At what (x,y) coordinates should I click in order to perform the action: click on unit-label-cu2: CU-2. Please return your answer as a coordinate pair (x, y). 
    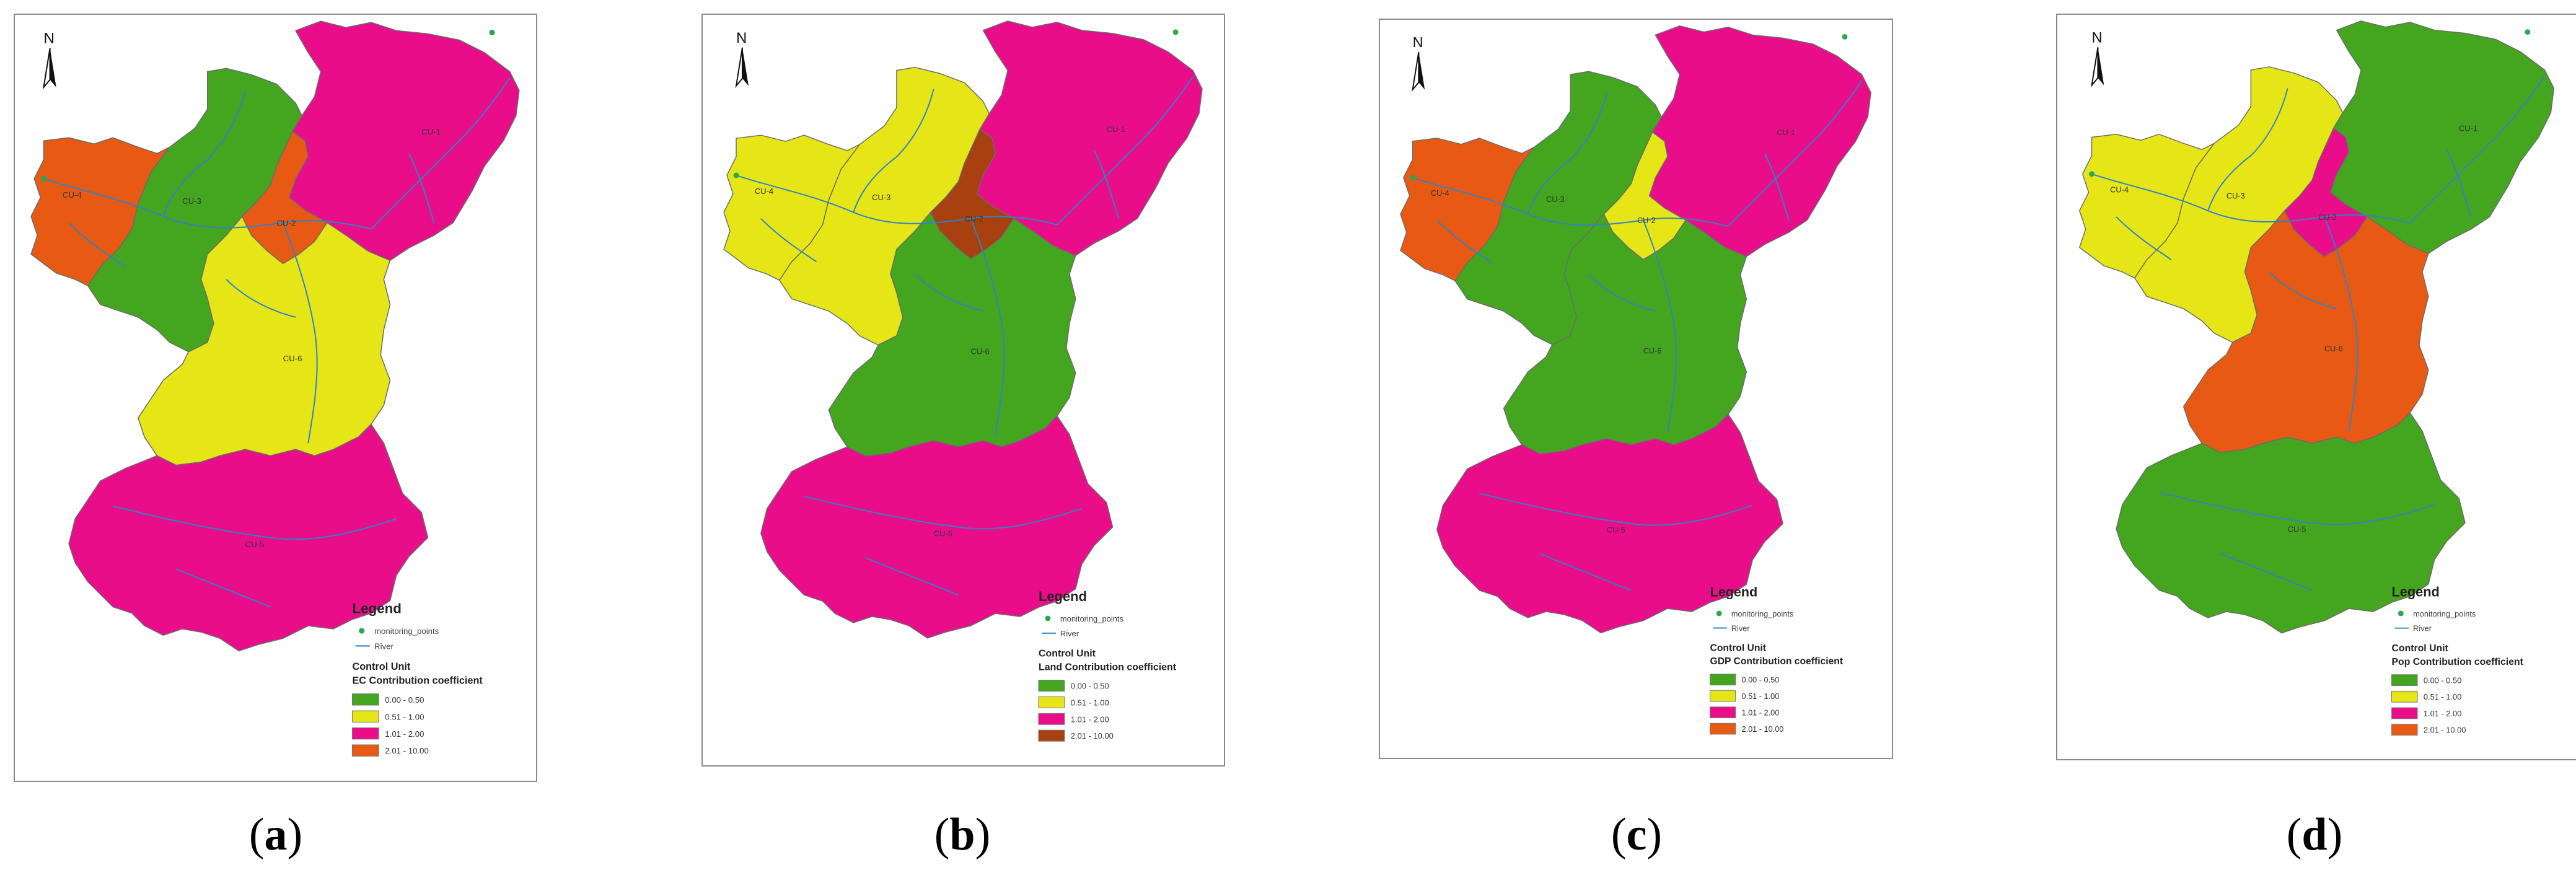
    Looking at the image, I should click on (2328, 217).